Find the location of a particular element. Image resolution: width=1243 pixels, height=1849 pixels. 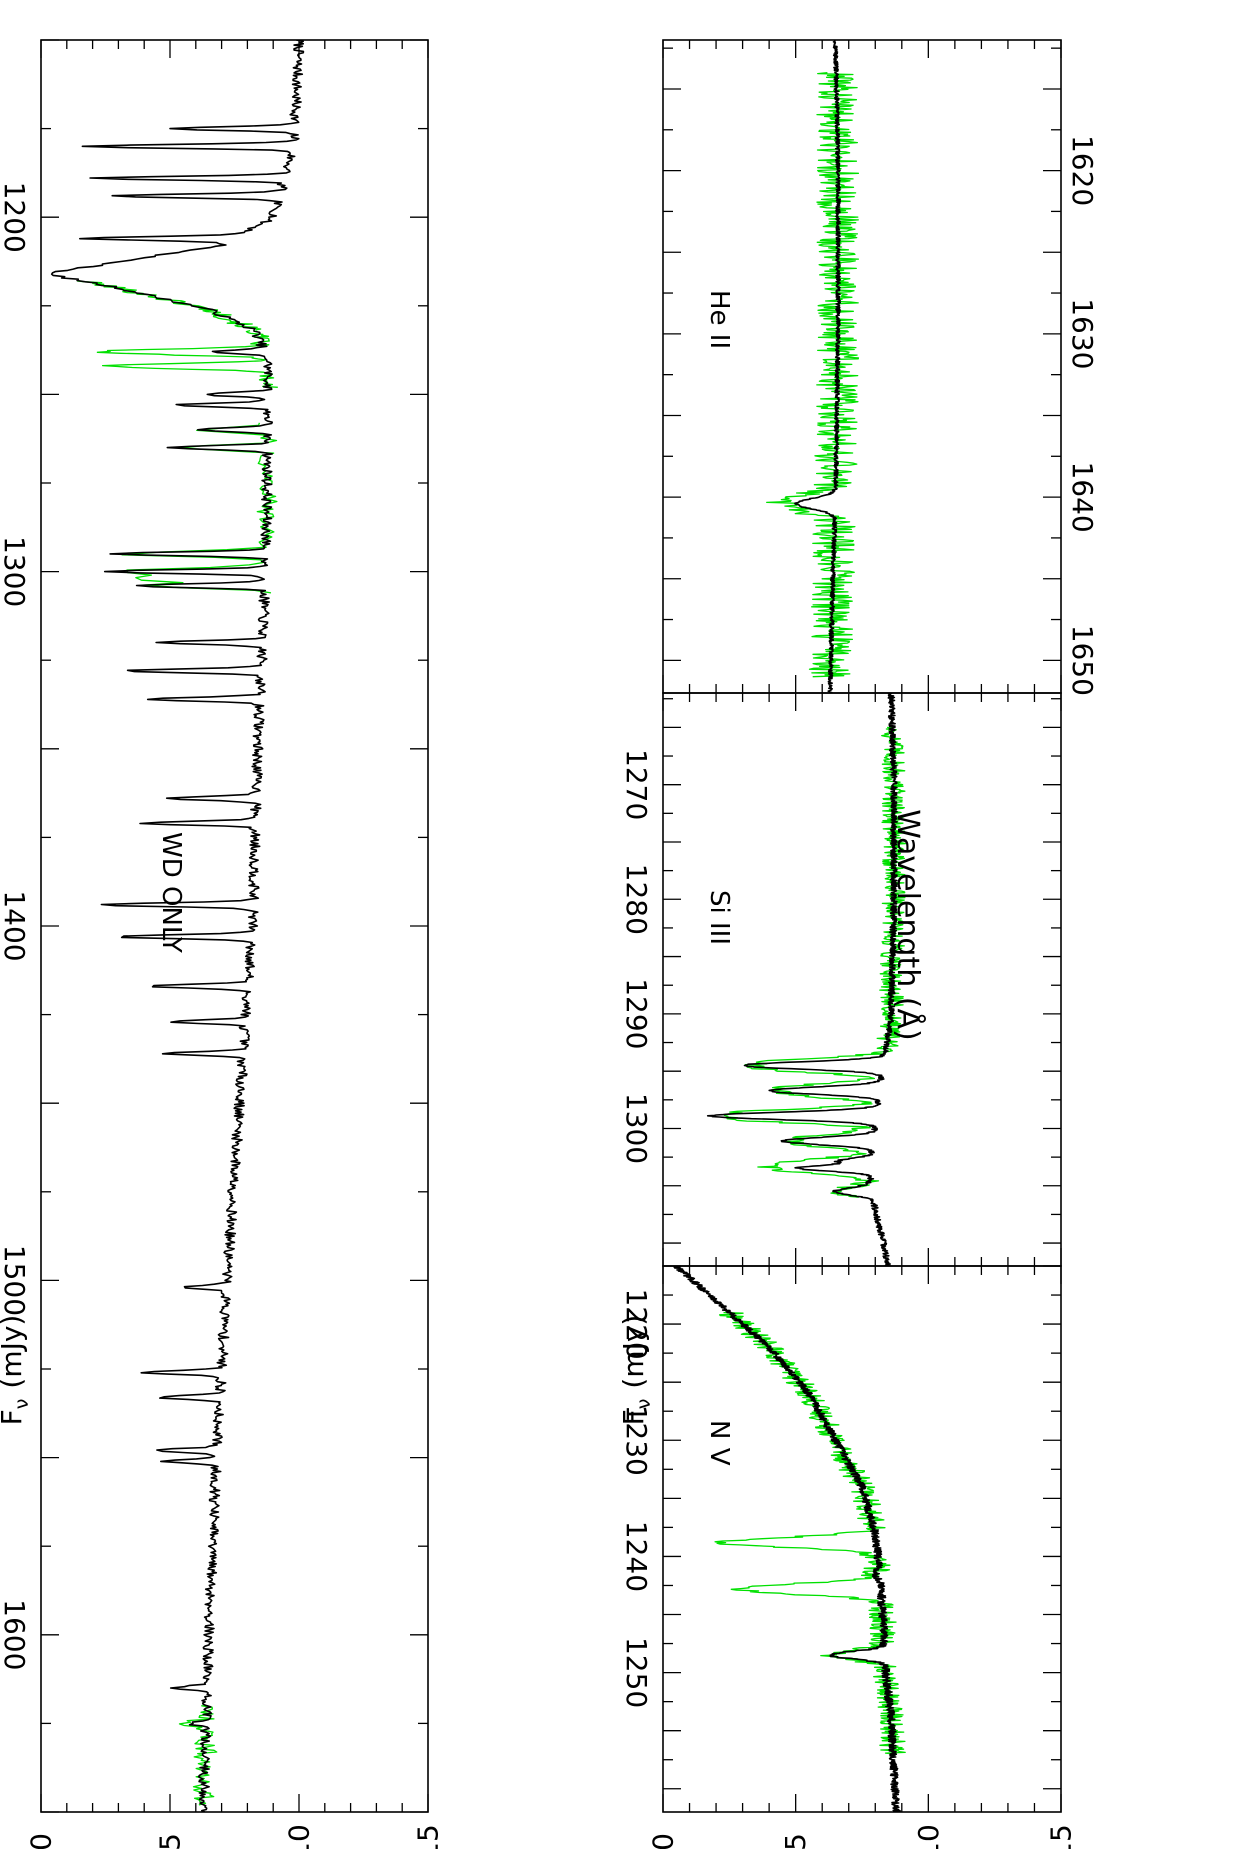

x-tick-label: 1630 is located at coordinates (1082, 333).